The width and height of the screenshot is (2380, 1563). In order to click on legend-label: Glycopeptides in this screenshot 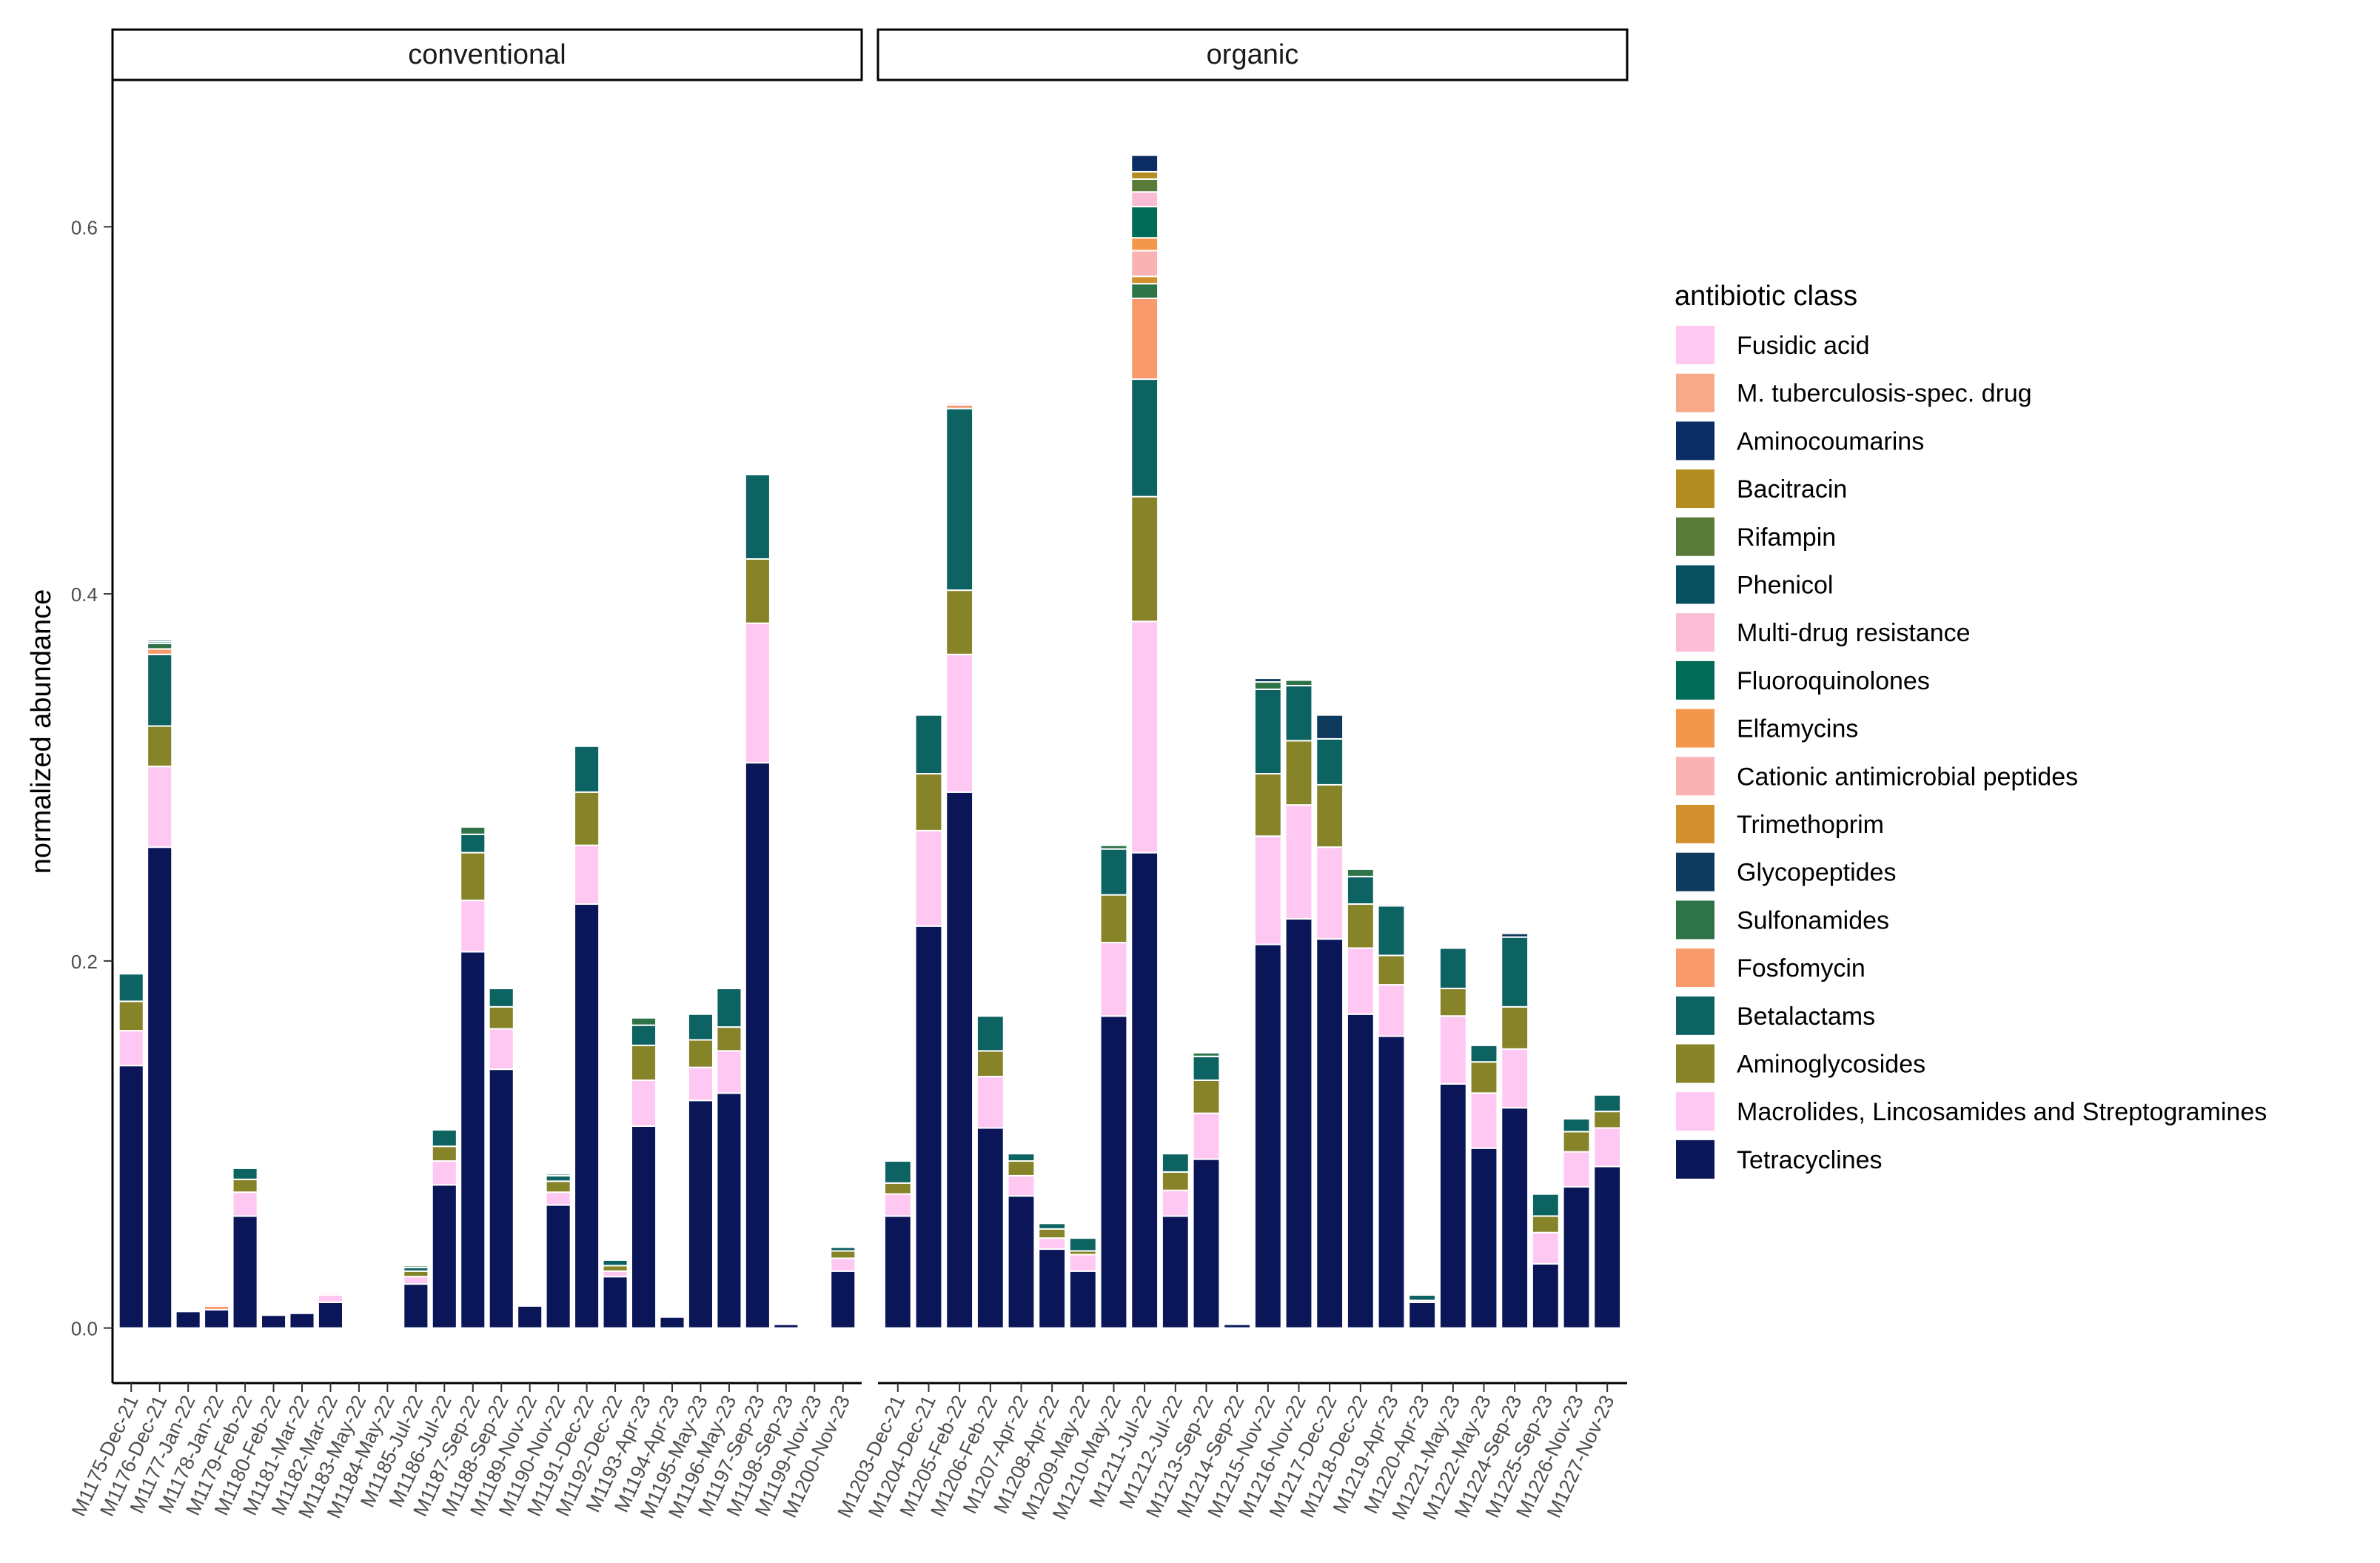, I will do `click(1817, 873)`.